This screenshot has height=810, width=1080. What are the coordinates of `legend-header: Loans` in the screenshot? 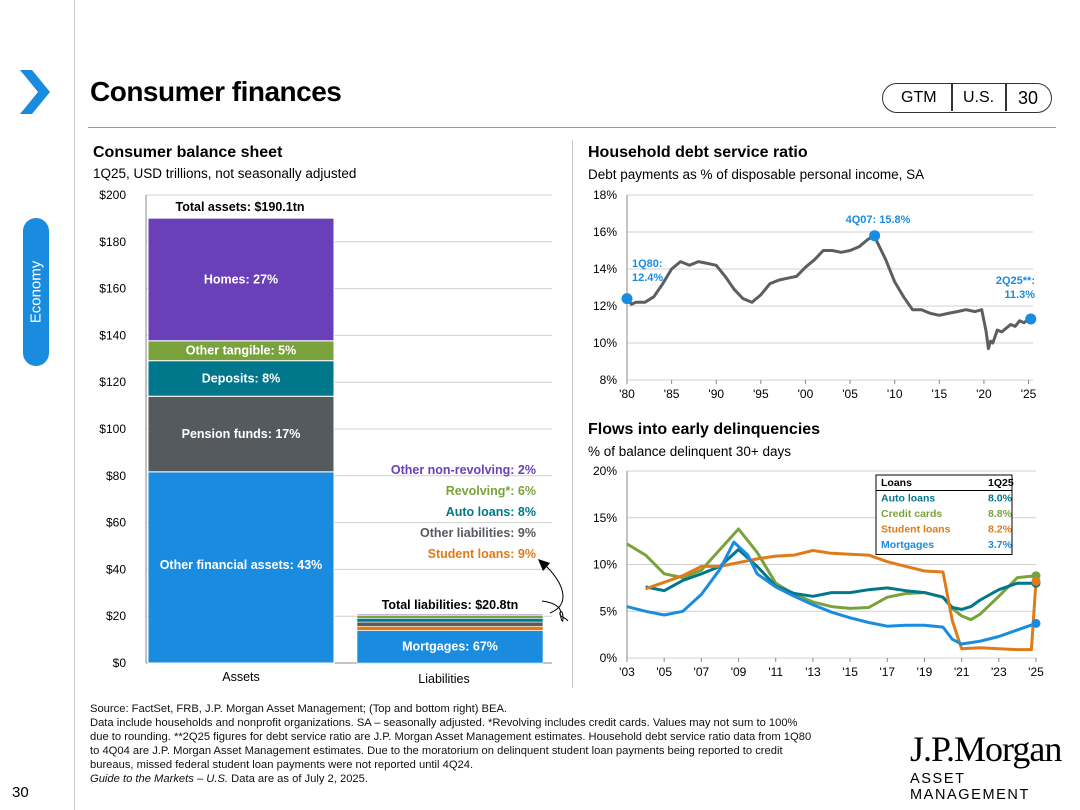 It's located at (896, 483).